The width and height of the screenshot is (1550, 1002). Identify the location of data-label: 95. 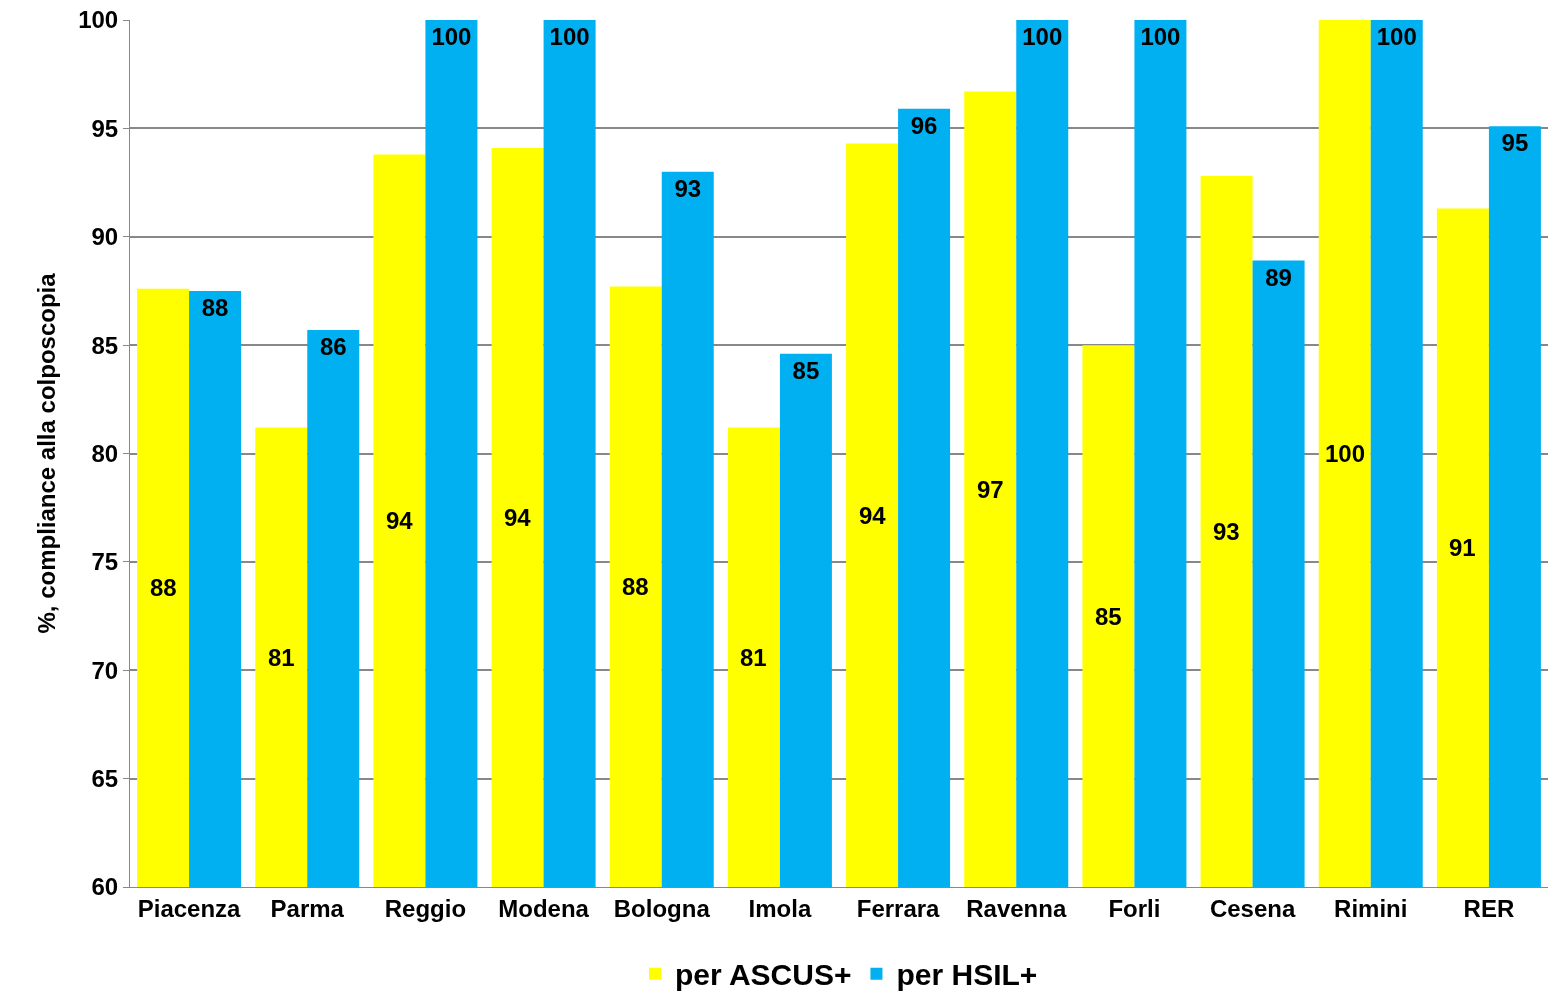
(1515, 143).